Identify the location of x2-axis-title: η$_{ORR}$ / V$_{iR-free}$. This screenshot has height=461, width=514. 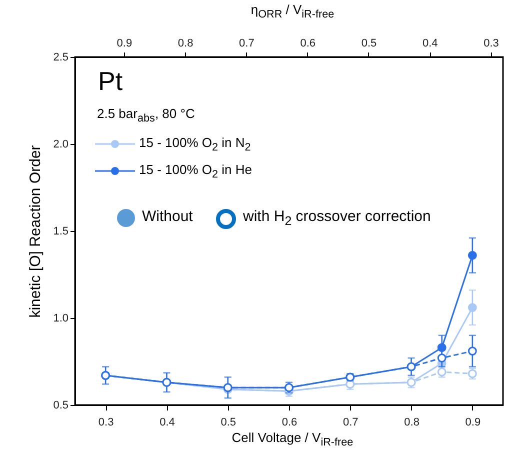
(293, 11).